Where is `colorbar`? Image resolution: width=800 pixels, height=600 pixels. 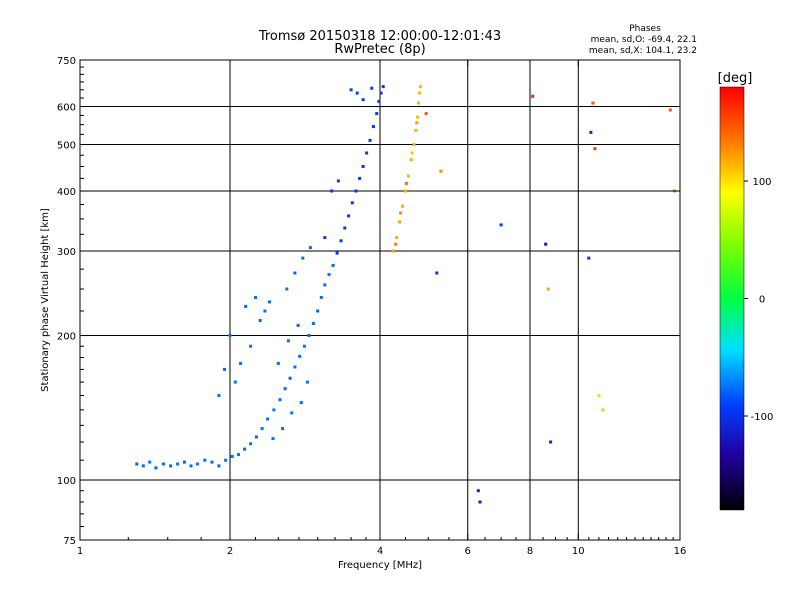 colorbar is located at coordinates (732, 298).